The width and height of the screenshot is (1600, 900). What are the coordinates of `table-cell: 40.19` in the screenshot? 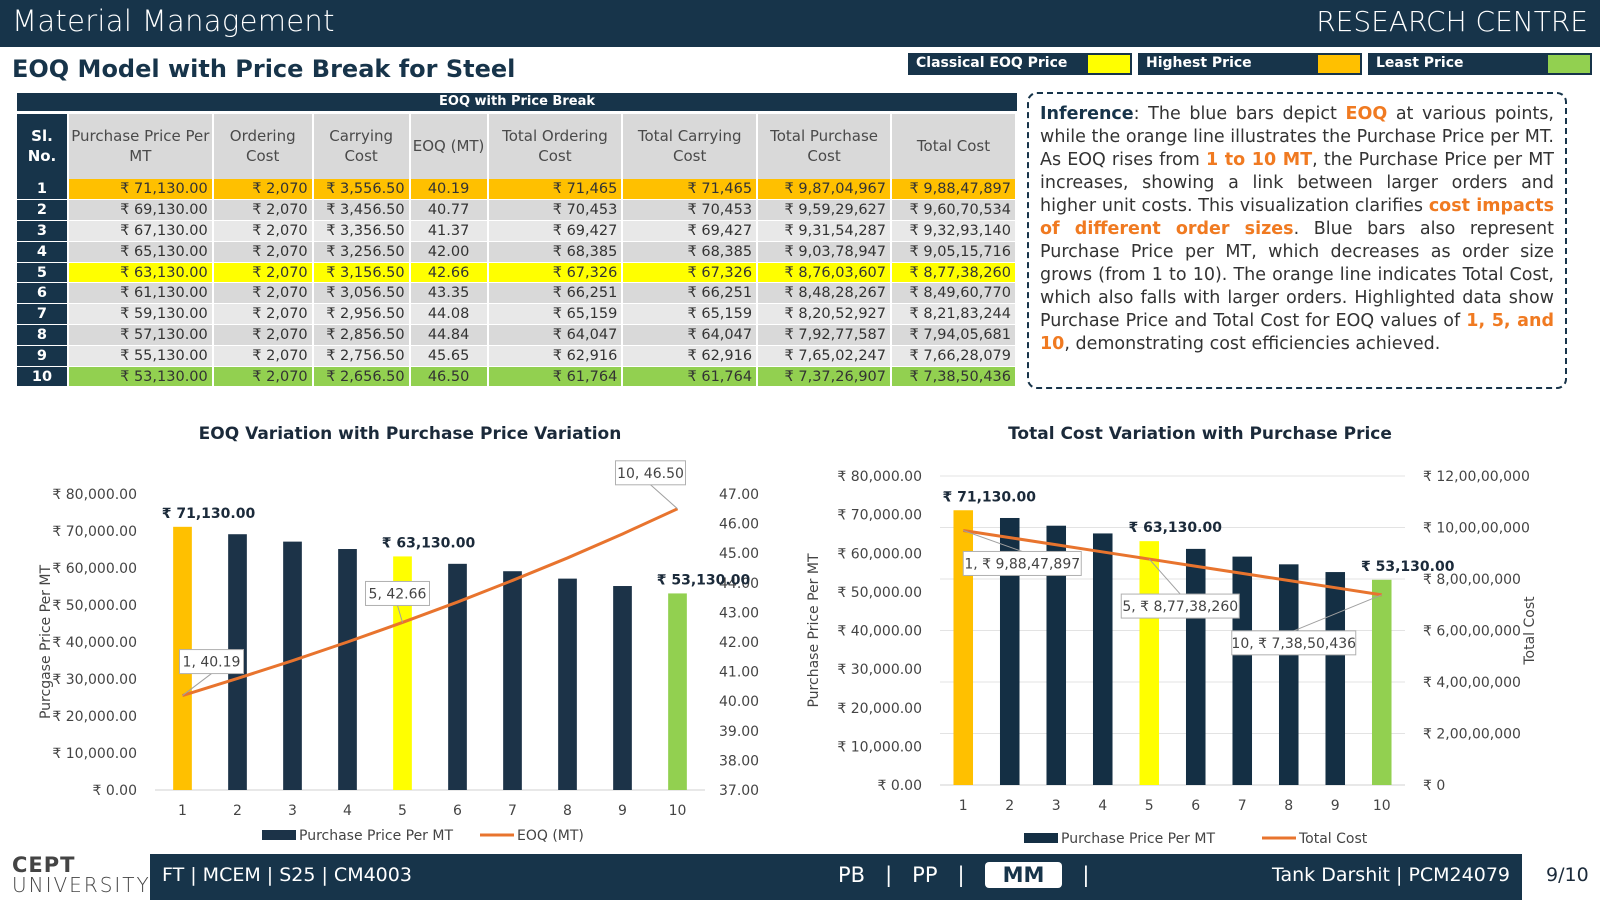 It's located at (449, 190).